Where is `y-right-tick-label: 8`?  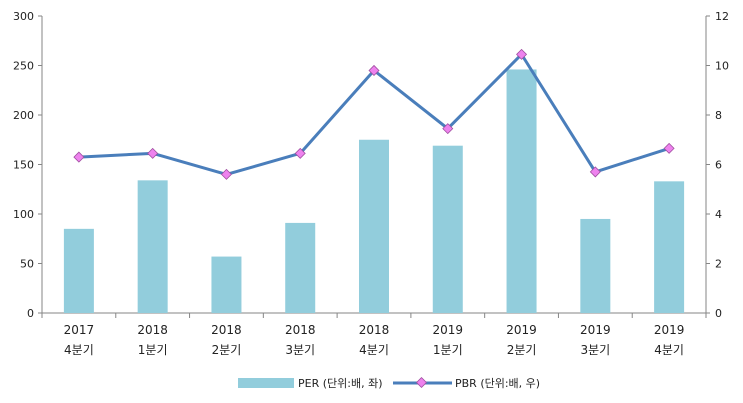
y-right-tick-label: 8 is located at coordinates (718, 115).